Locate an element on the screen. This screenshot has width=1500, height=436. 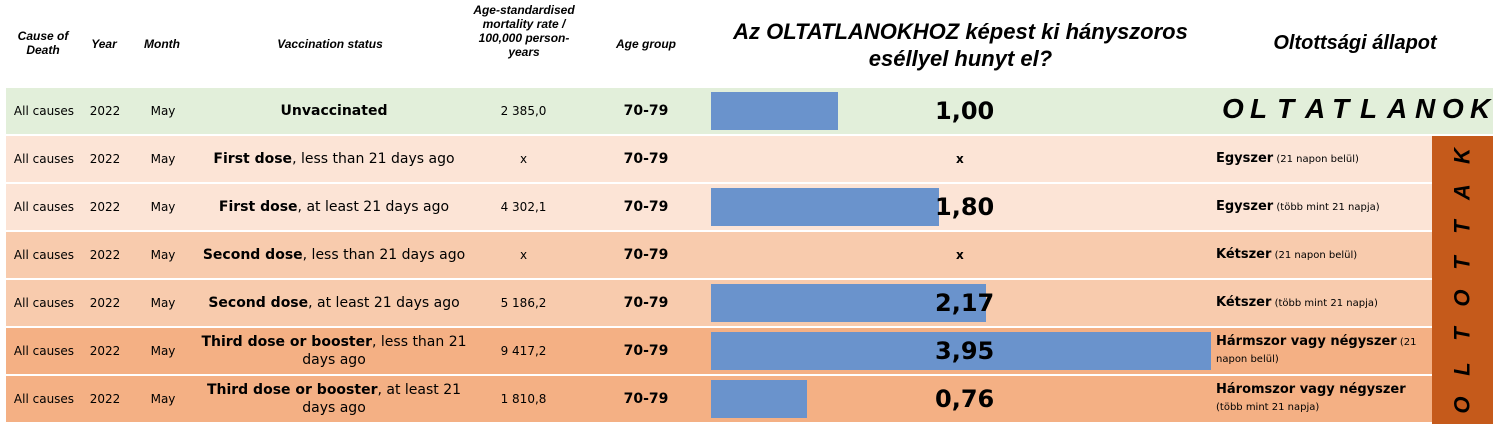
header-vaccination-status: Vaccination status is located at coordinates (330, 44).